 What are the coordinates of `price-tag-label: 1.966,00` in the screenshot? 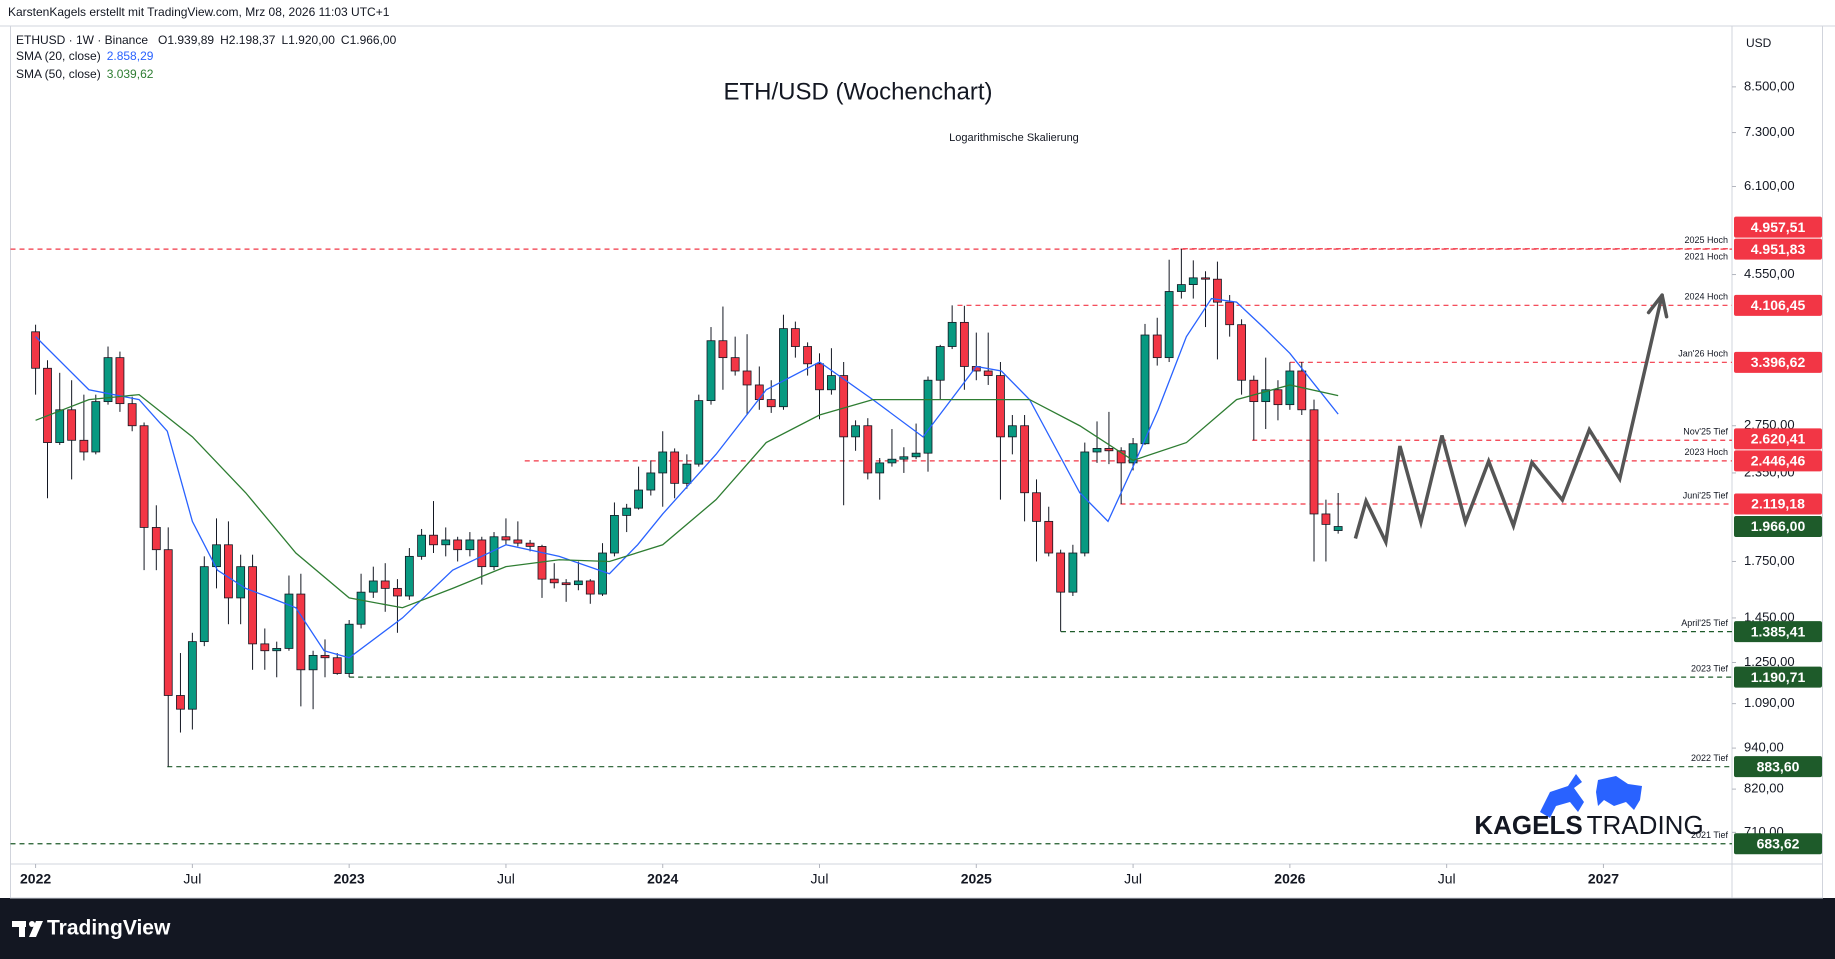 It's located at (1778, 526).